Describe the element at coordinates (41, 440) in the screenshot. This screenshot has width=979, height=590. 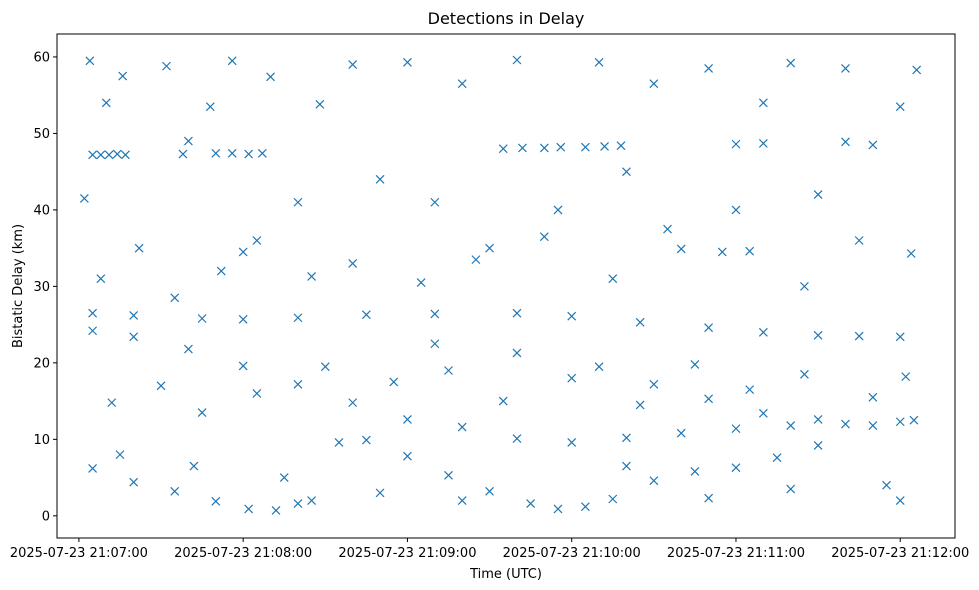
I see `y-tick-label: 10` at that location.